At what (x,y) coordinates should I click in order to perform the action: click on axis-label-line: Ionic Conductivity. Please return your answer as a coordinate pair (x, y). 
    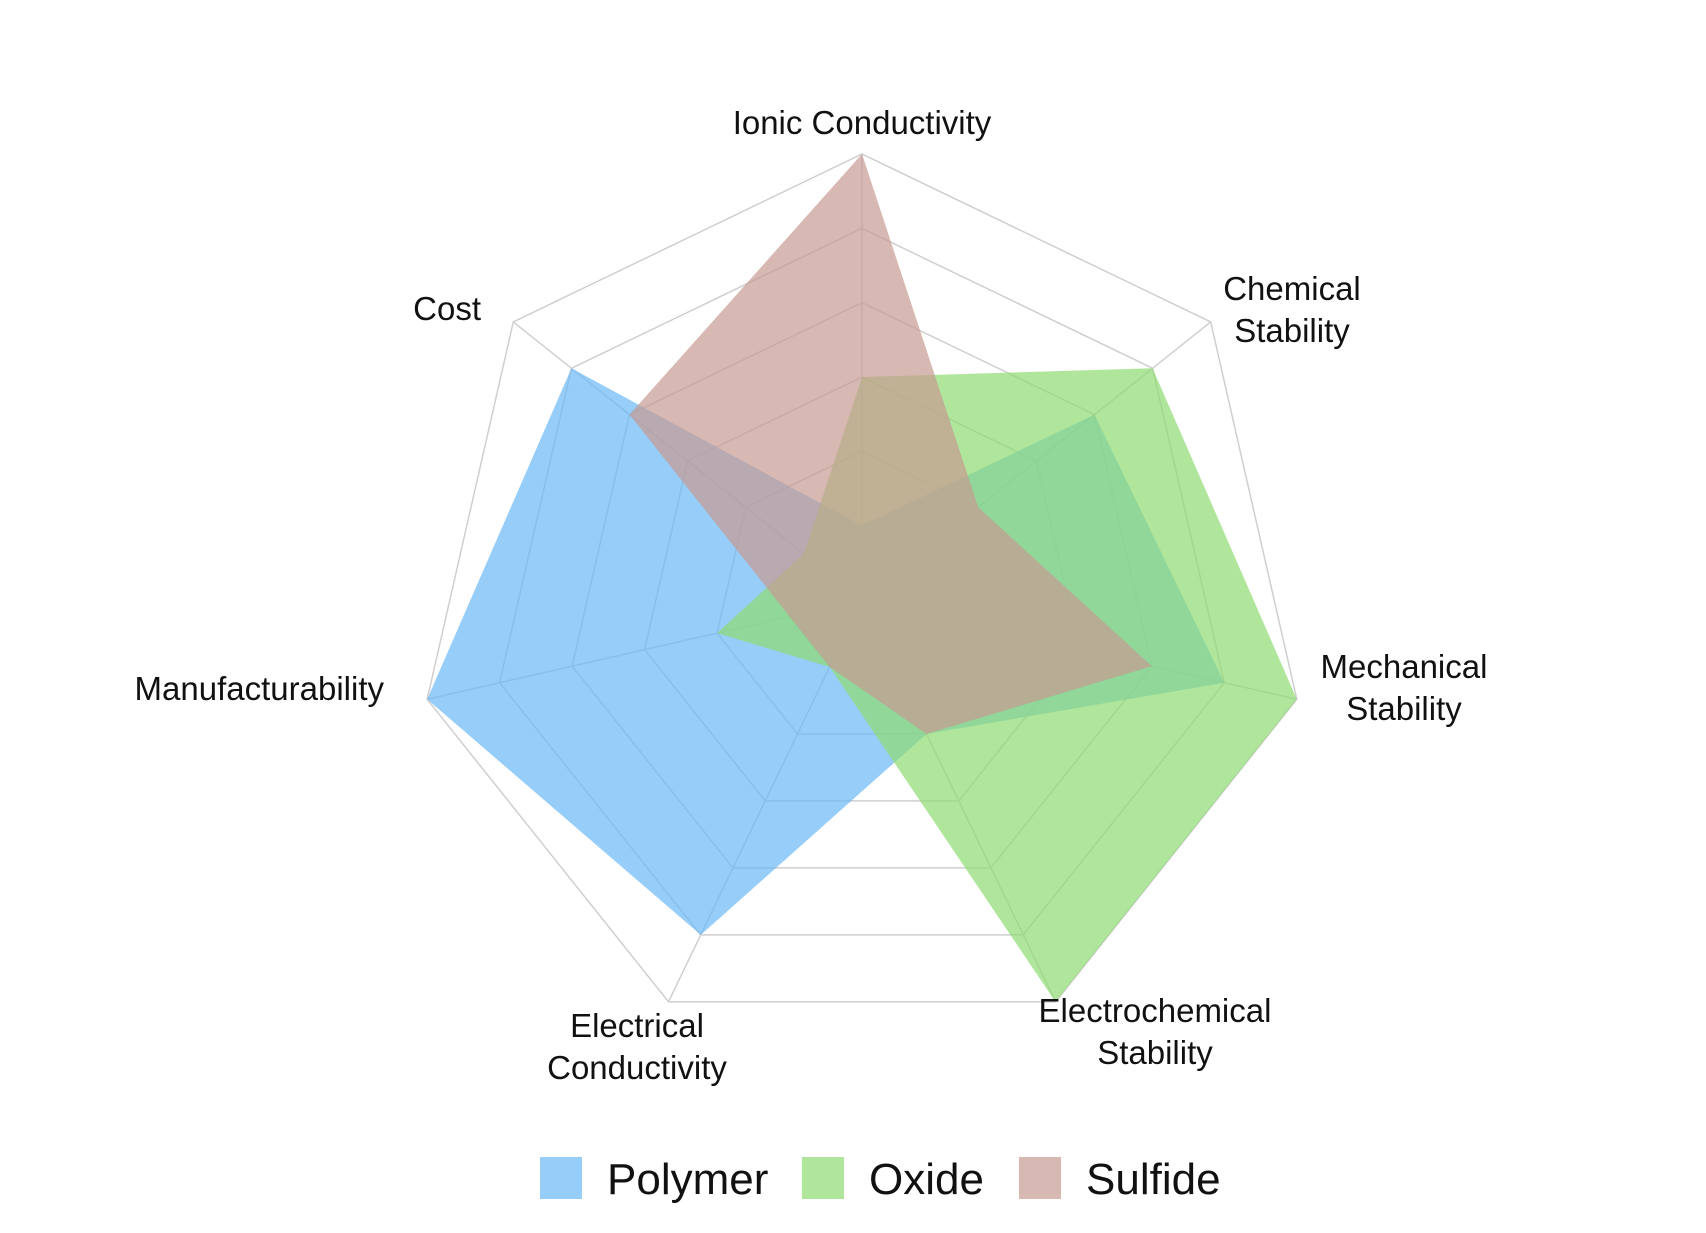
    Looking at the image, I should click on (862, 122).